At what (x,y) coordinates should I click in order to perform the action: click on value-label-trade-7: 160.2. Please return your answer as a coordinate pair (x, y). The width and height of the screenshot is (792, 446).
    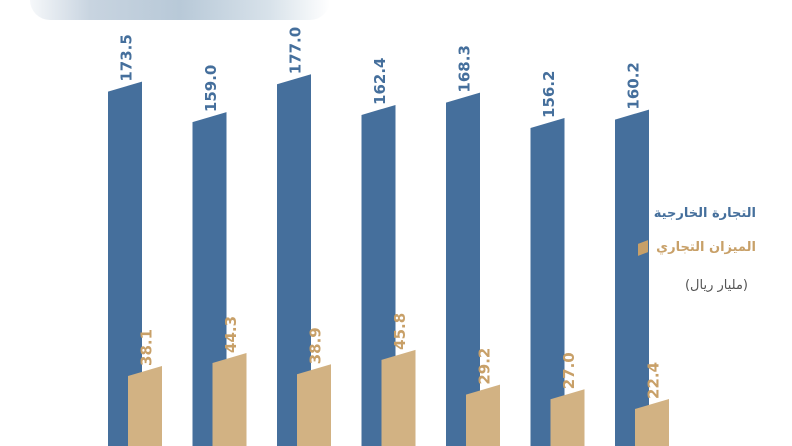
    Looking at the image, I should click on (634, 85).